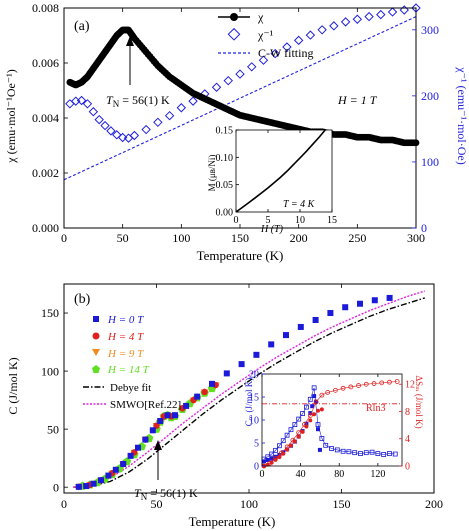  I want to click on s-open-path, so click(330, 424).